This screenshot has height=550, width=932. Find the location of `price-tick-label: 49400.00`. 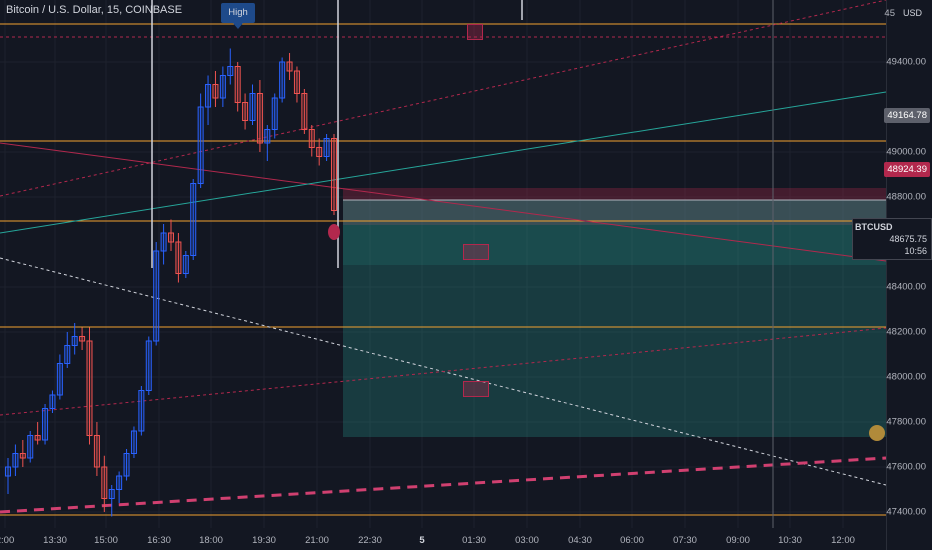

price-tick-label: 49400.00 is located at coordinates (906, 62).